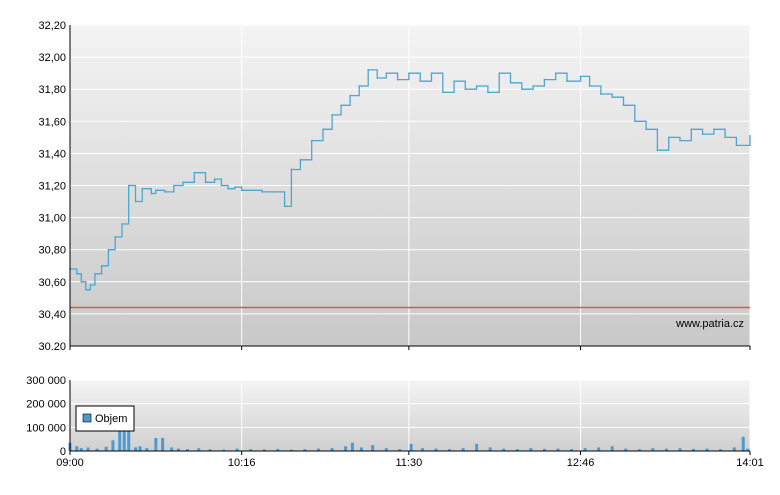 The height and width of the screenshot is (495, 780). I want to click on y-tick-label: 30,80, so click(52, 251).